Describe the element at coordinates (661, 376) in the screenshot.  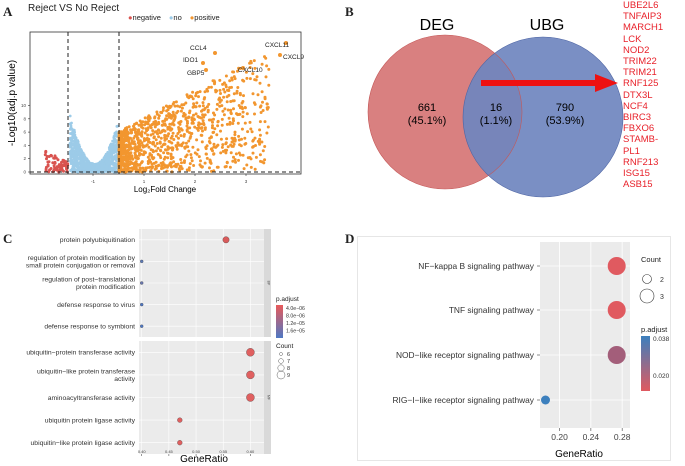
I see `kegg-color-tick: 0.020` at that location.